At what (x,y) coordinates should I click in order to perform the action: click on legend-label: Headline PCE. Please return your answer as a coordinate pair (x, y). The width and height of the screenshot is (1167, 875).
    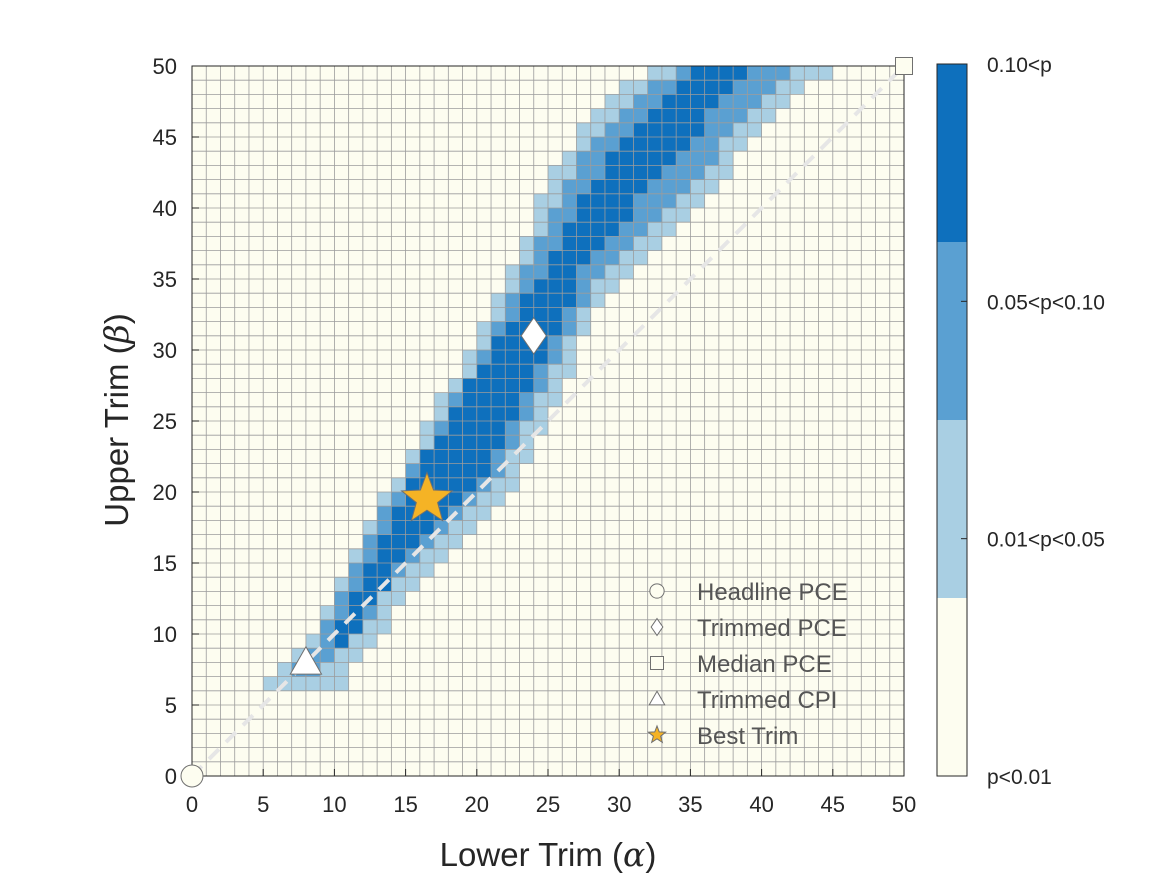
    Looking at the image, I should click on (772, 592).